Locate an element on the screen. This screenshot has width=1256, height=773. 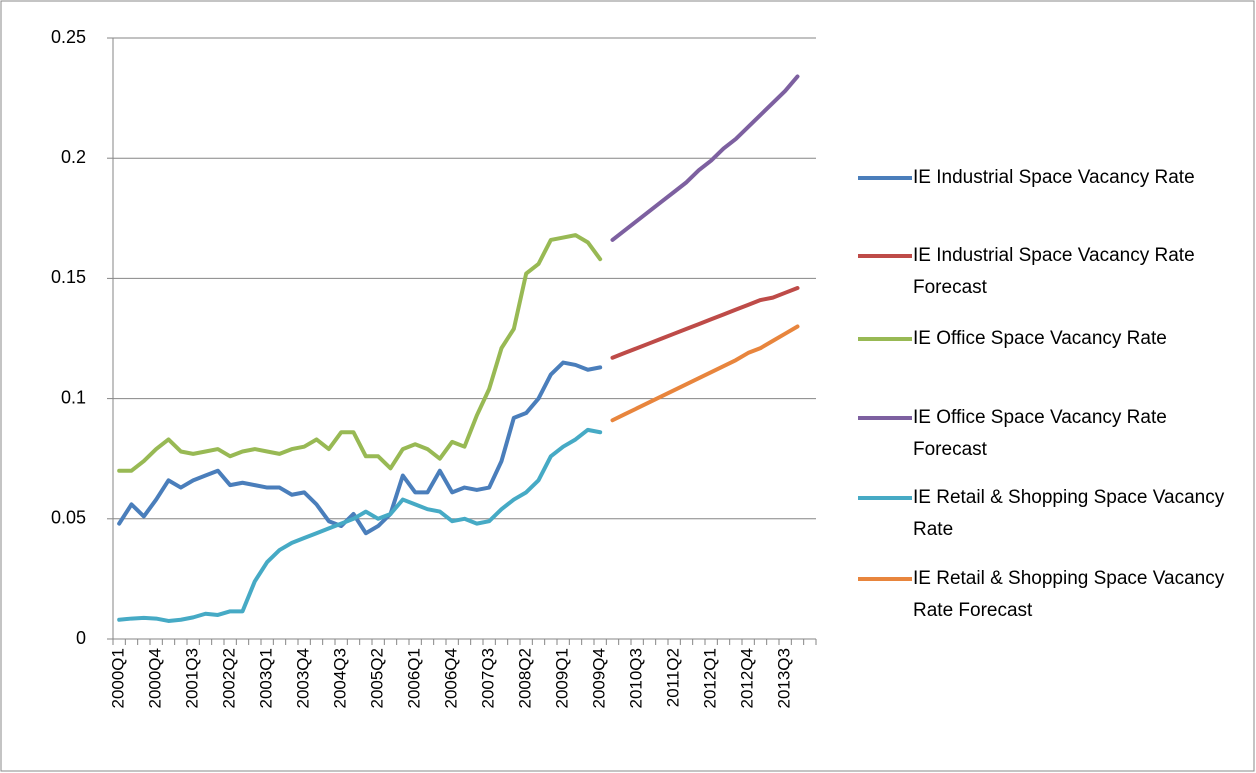
x-tick-label: 2007Q3 is located at coordinates (488, 678).